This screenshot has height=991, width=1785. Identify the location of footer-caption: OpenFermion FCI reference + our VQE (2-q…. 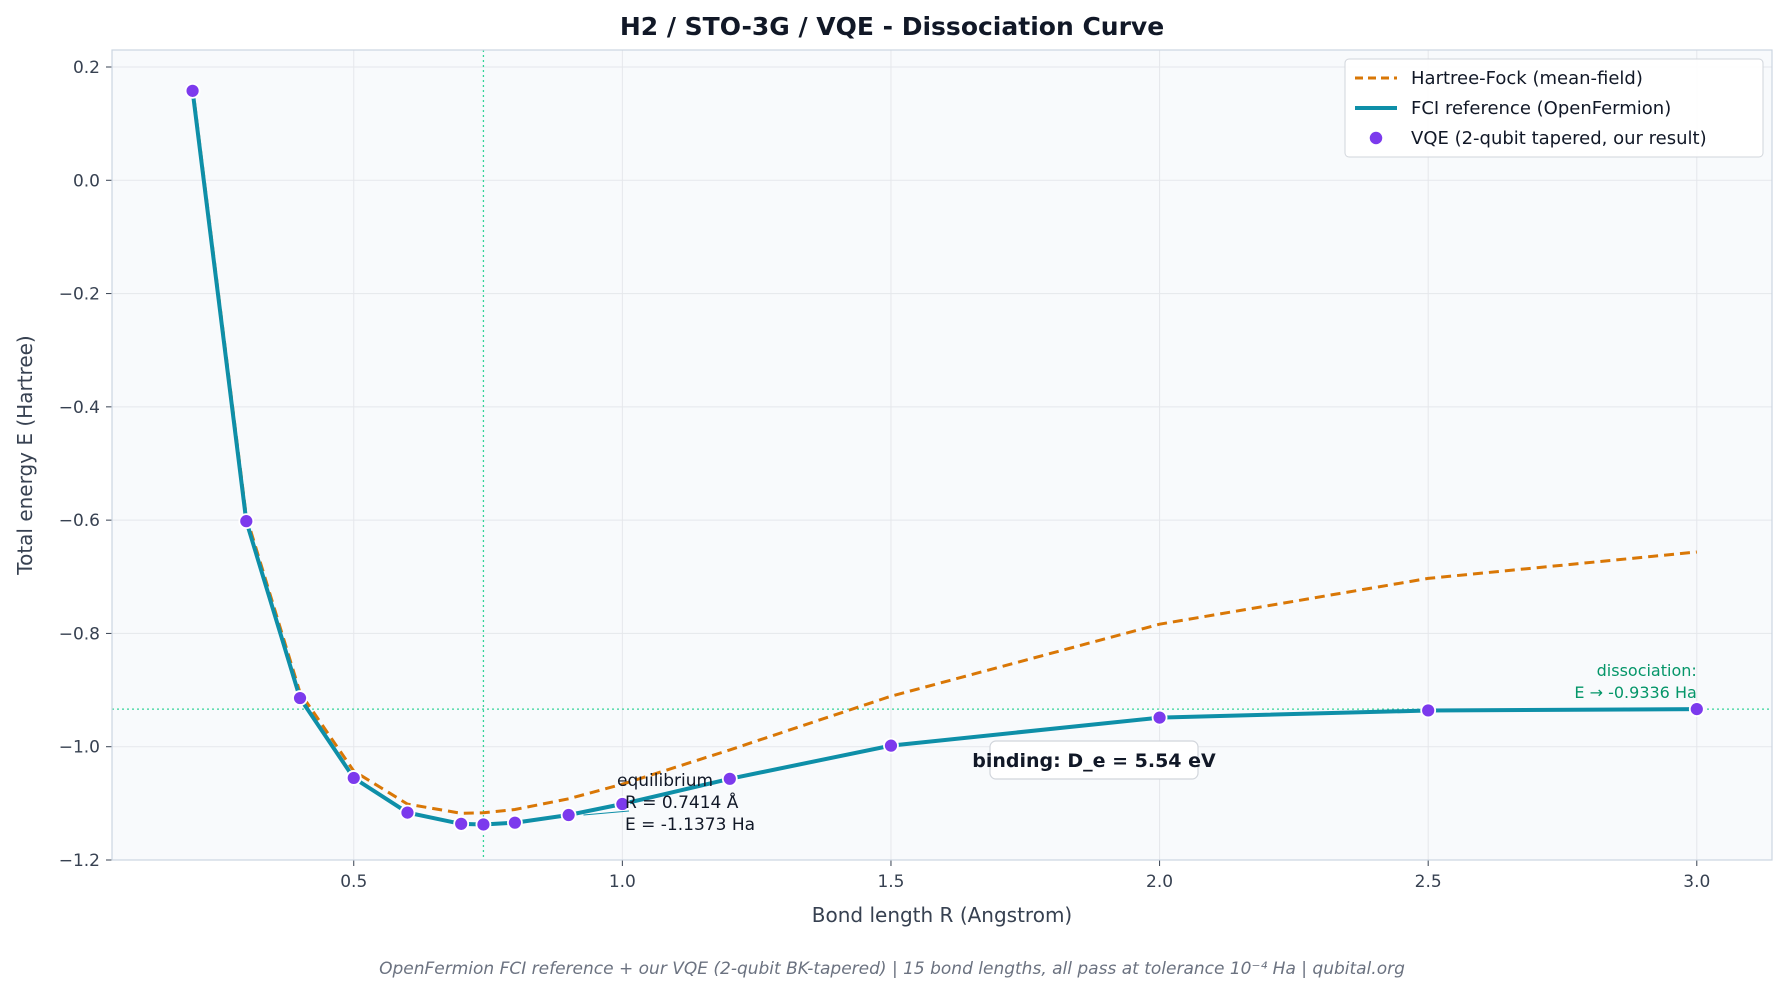
(892, 969).